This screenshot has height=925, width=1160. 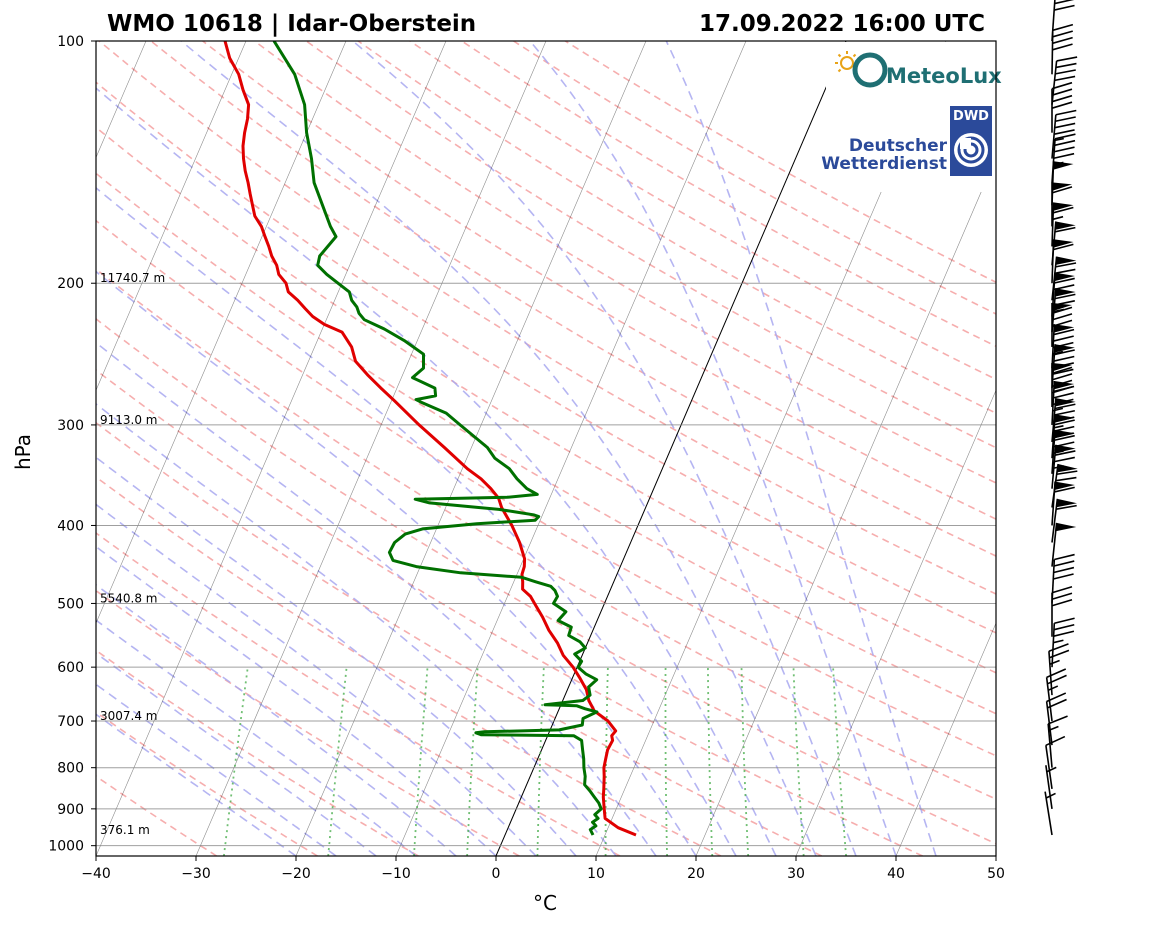 I want to click on y-tick-label: 400, so click(x=70, y=526).